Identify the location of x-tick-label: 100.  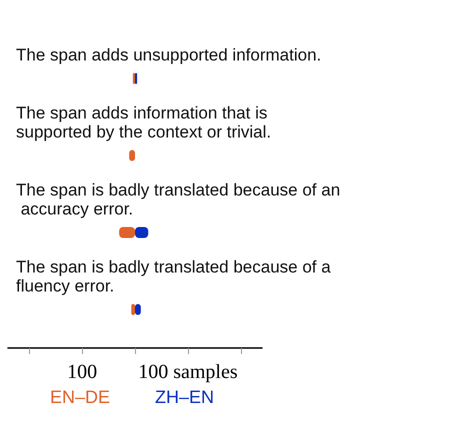
(82, 372).